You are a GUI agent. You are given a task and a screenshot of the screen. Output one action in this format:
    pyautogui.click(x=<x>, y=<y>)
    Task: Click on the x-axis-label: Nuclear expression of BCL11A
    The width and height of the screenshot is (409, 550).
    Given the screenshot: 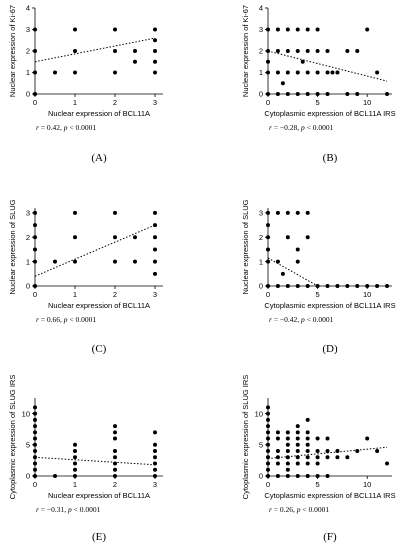 What is the action you would take?
    pyautogui.click(x=99, y=495)
    